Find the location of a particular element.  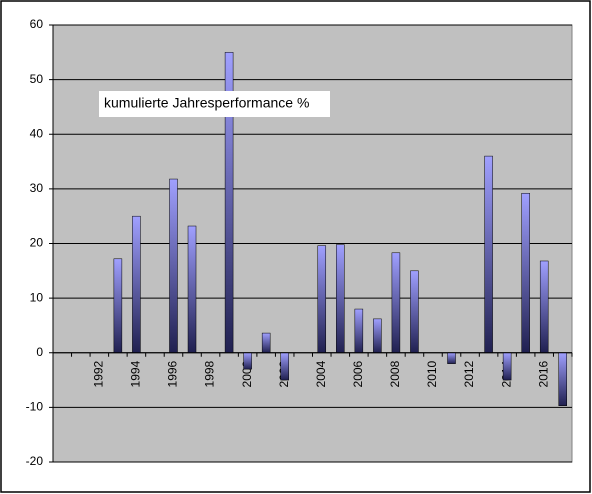

x-tick-label: 2012 is located at coordinates (469, 373).